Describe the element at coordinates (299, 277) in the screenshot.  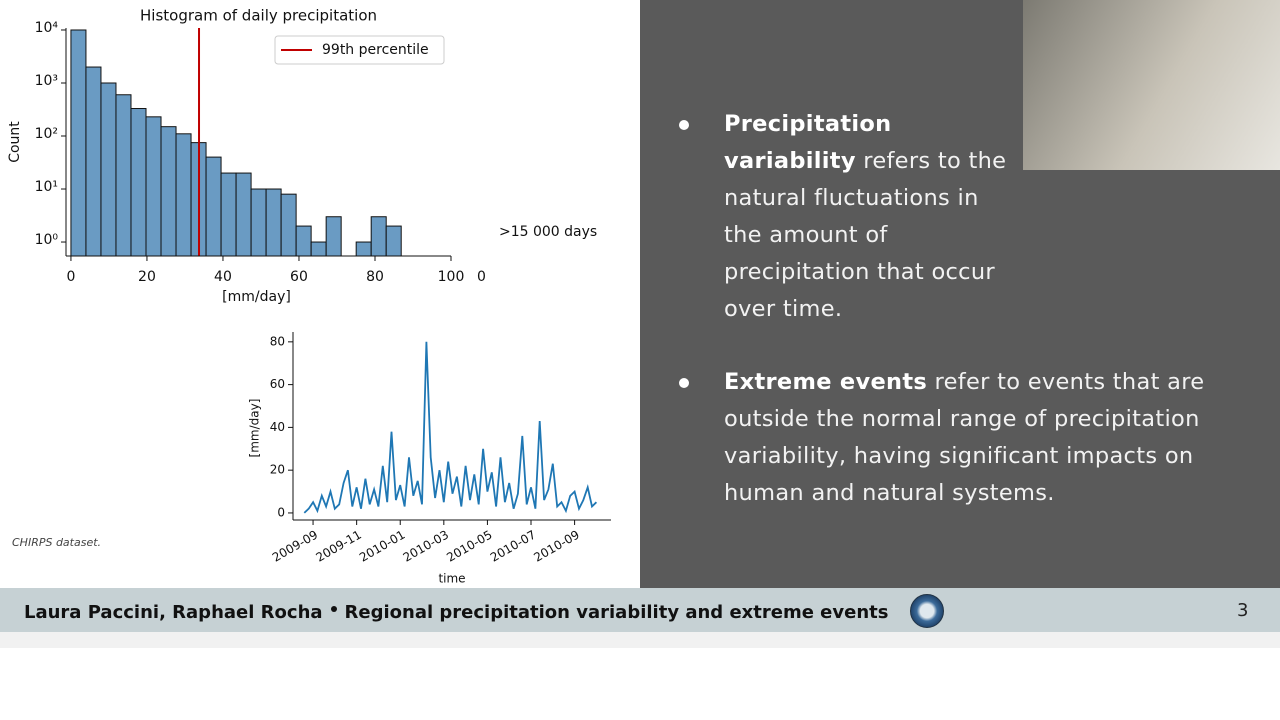
I see `x-tick-label: 60` at that location.